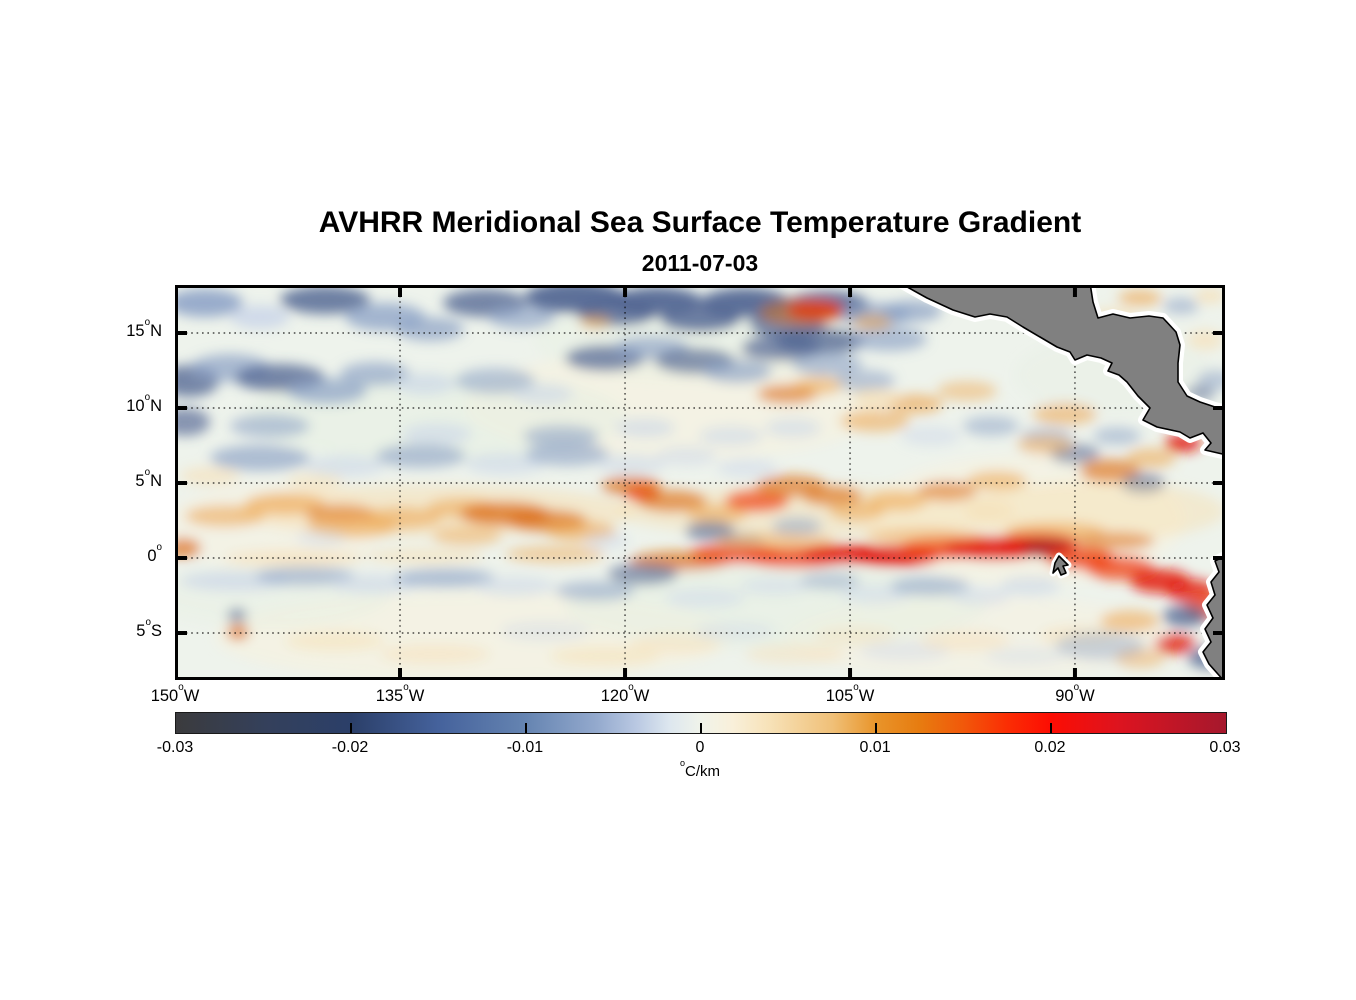 This screenshot has height=1000, width=1356. Describe the element at coordinates (148, 478) in the screenshot. I see `y-axis-tick-label: 5oN` at that location.